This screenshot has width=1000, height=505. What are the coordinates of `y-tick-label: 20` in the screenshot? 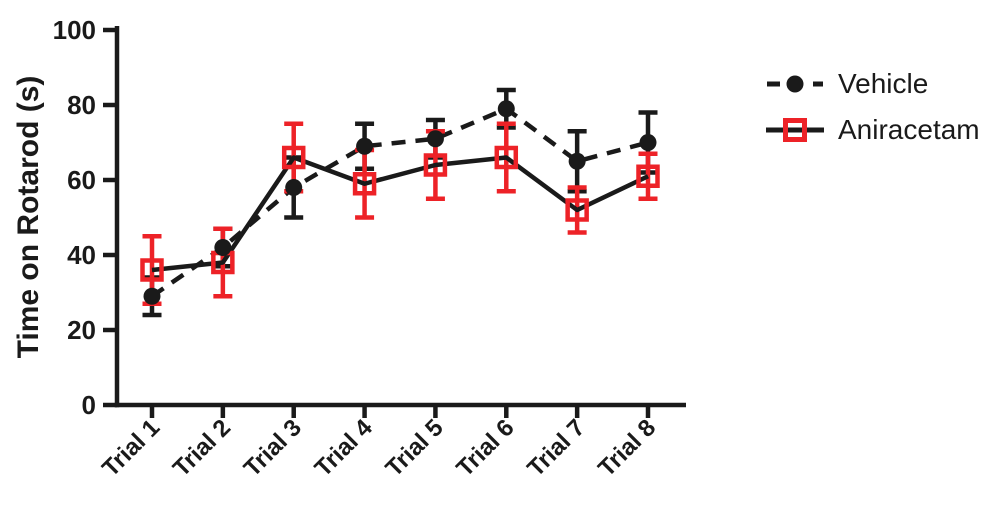 It's located at (81, 330).